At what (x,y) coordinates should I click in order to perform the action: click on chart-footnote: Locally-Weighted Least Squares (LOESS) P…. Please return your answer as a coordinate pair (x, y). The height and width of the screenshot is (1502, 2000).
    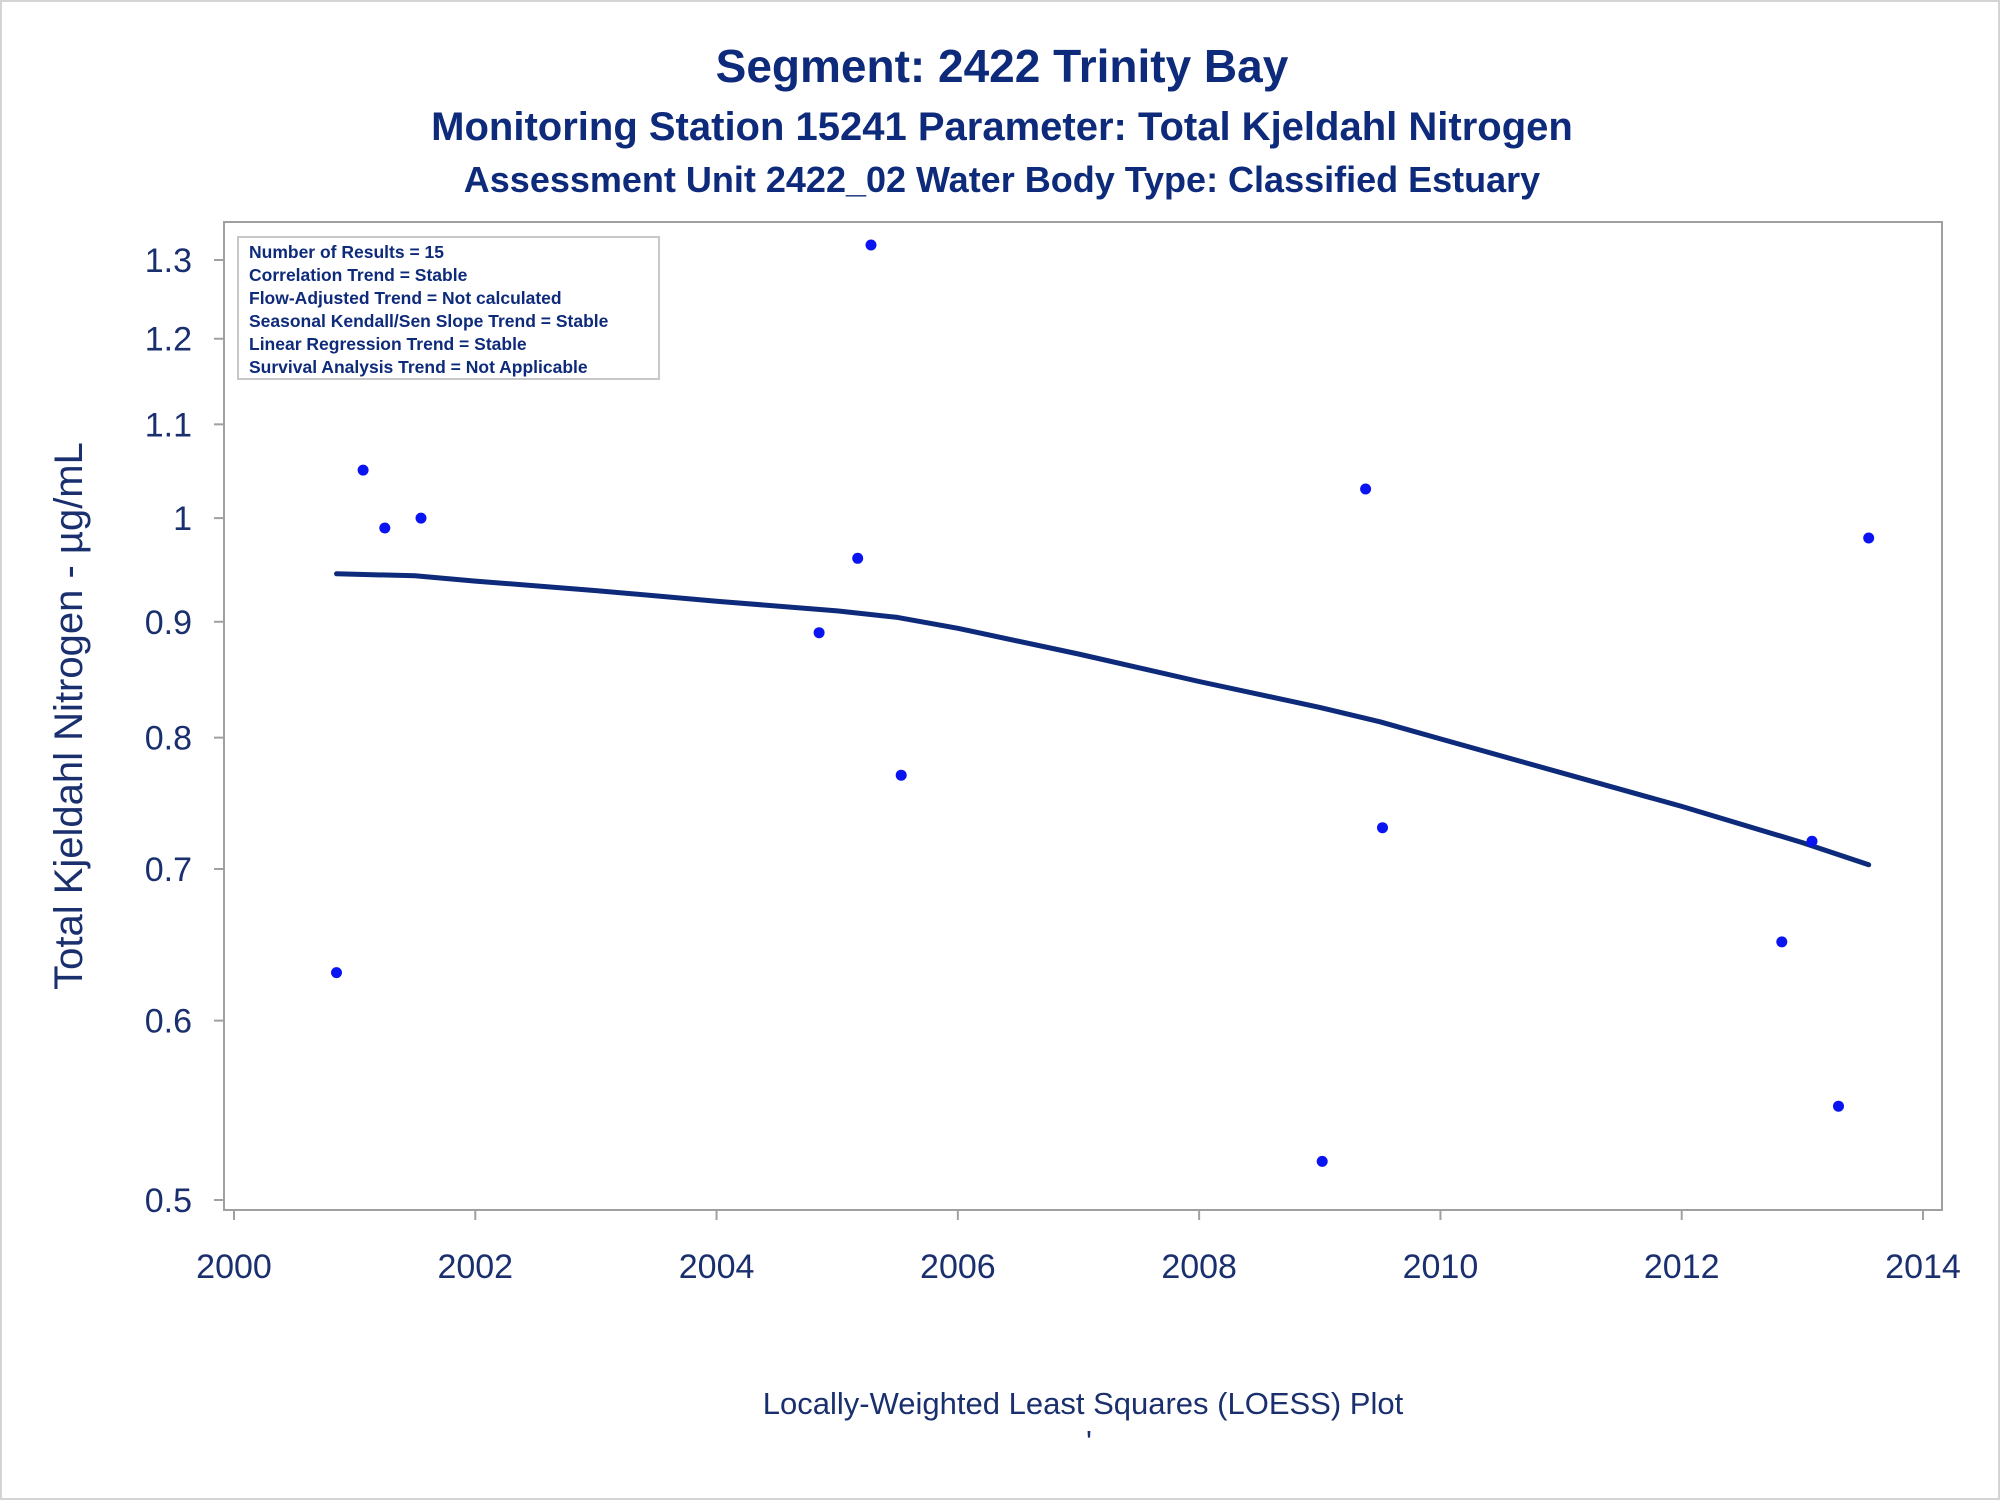
    Looking at the image, I should click on (1083, 1403).